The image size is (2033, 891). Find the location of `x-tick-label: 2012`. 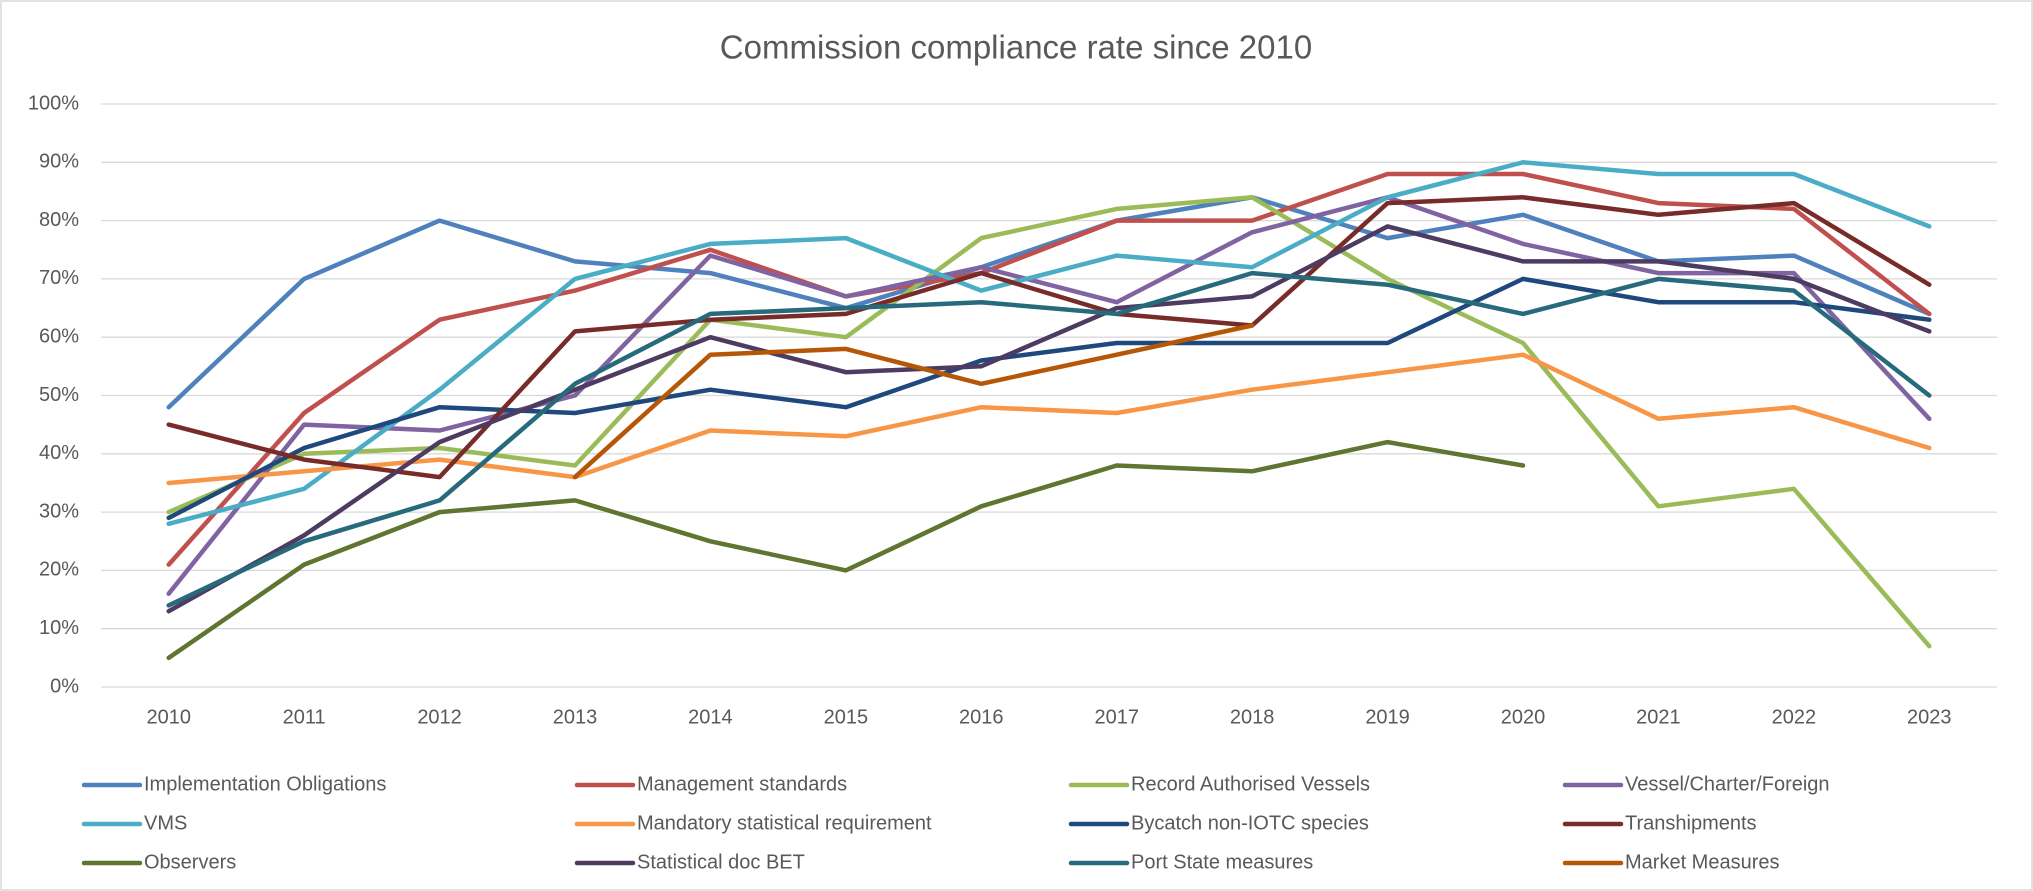

x-tick-label: 2012 is located at coordinates (439, 717).